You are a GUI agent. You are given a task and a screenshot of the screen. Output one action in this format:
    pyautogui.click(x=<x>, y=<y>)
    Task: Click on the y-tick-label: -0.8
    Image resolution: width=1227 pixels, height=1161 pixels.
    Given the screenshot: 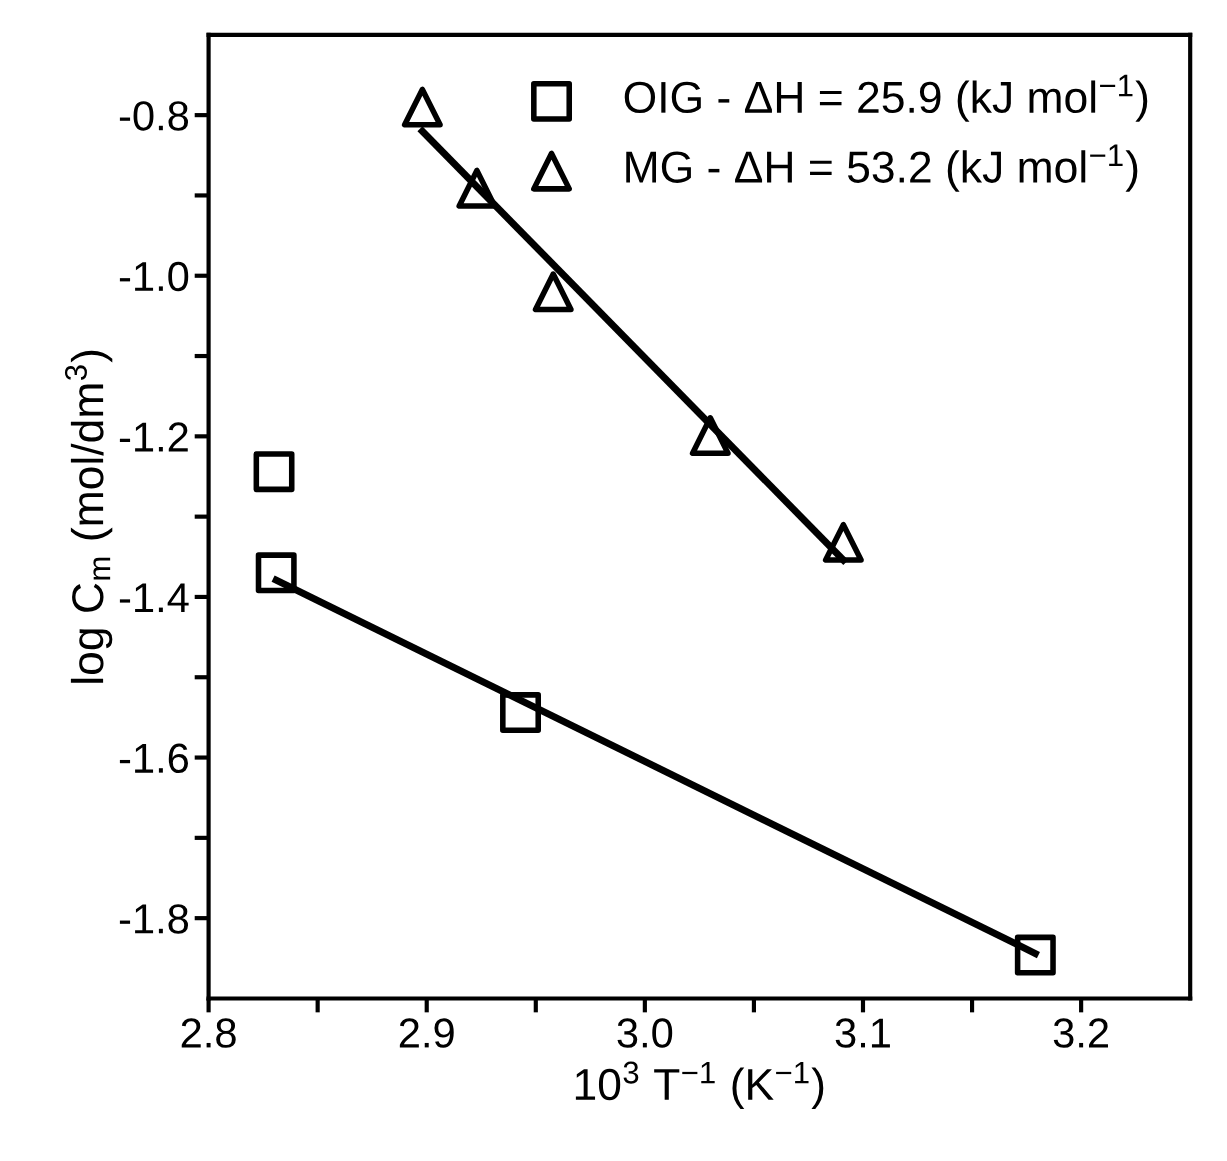 What is the action you would take?
    pyautogui.click(x=154, y=116)
    